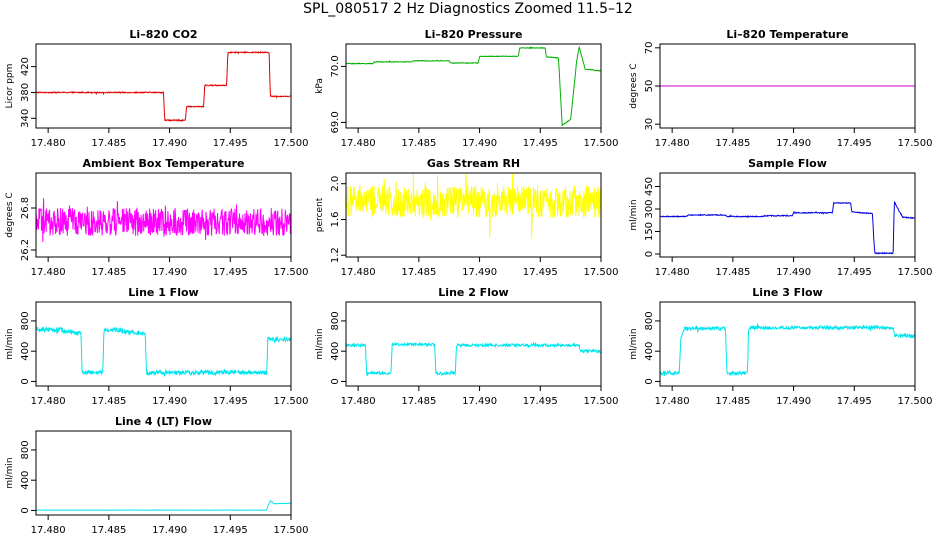 The height and width of the screenshot is (540, 936). What do you see at coordinates (649, 124) in the screenshot?
I see `y-tick-label: 30` at bounding box center [649, 124].